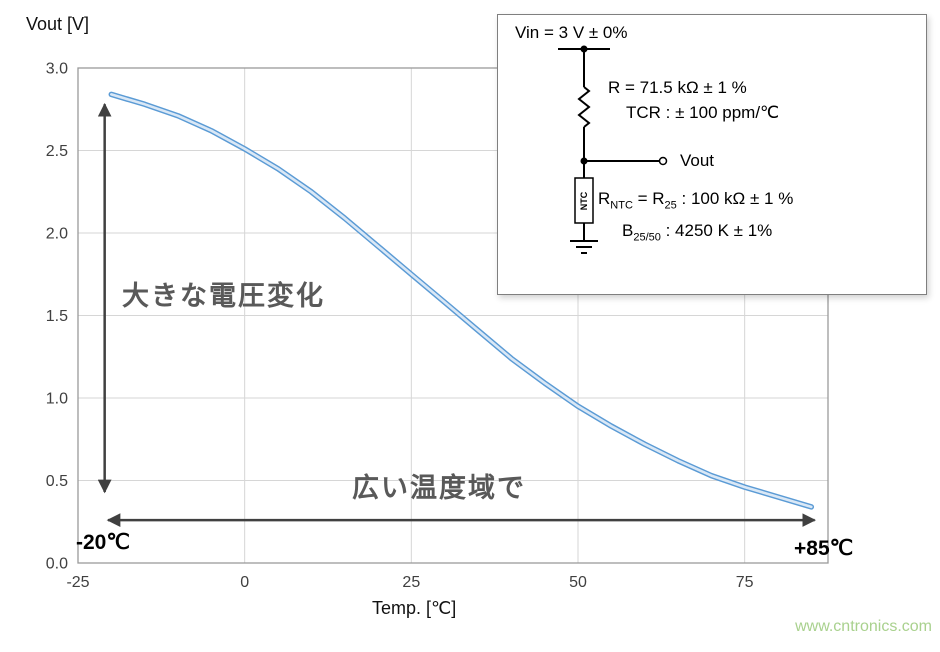  What do you see at coordinates (613, 149) in the screenshot?
I see `circuit-diagram: NTC` at bounding box center [613, 149].